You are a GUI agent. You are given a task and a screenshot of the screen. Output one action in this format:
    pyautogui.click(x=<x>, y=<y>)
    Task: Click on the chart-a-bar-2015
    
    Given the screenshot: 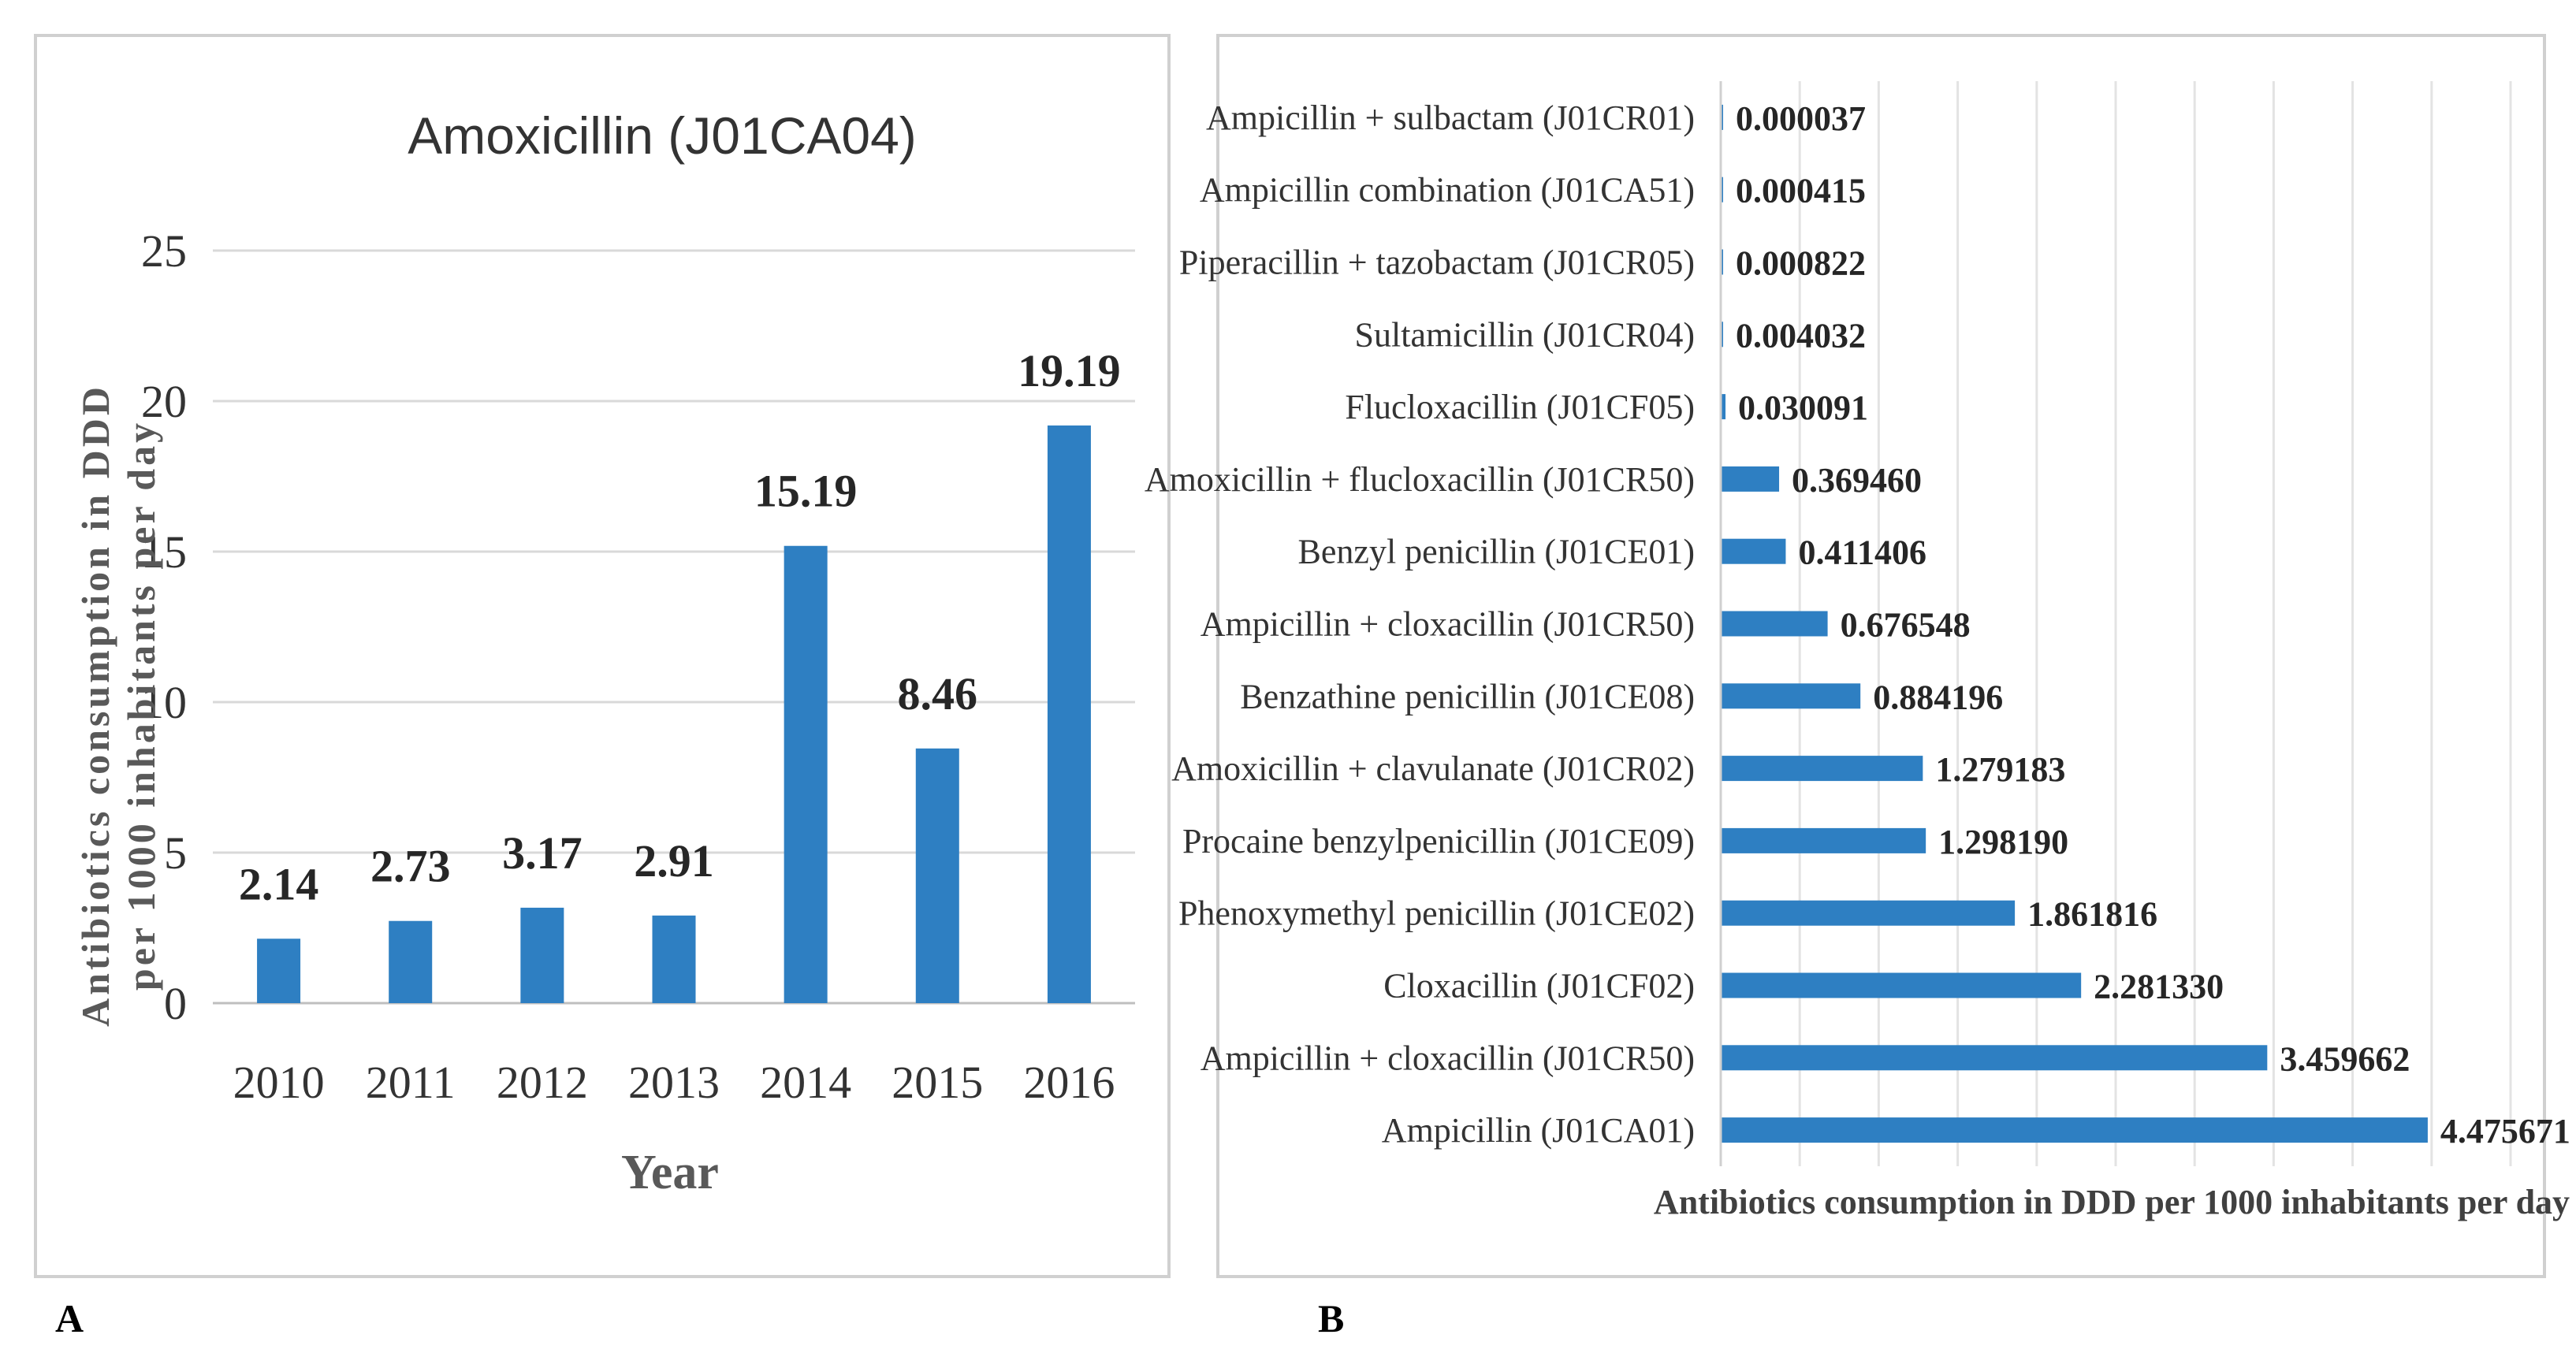 What is the action you would take?
    pyautogui.click(x=937, y=875)
    